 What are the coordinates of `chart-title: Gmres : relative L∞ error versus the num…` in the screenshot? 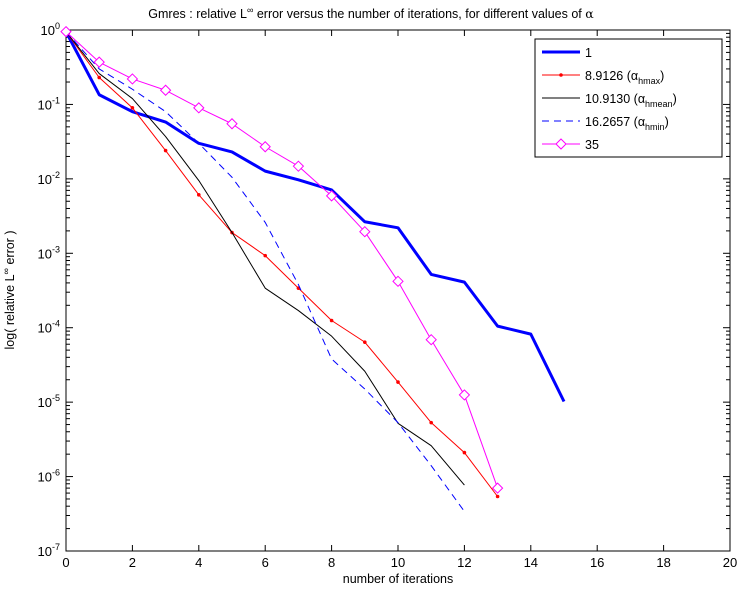 It's located at (371, 13).